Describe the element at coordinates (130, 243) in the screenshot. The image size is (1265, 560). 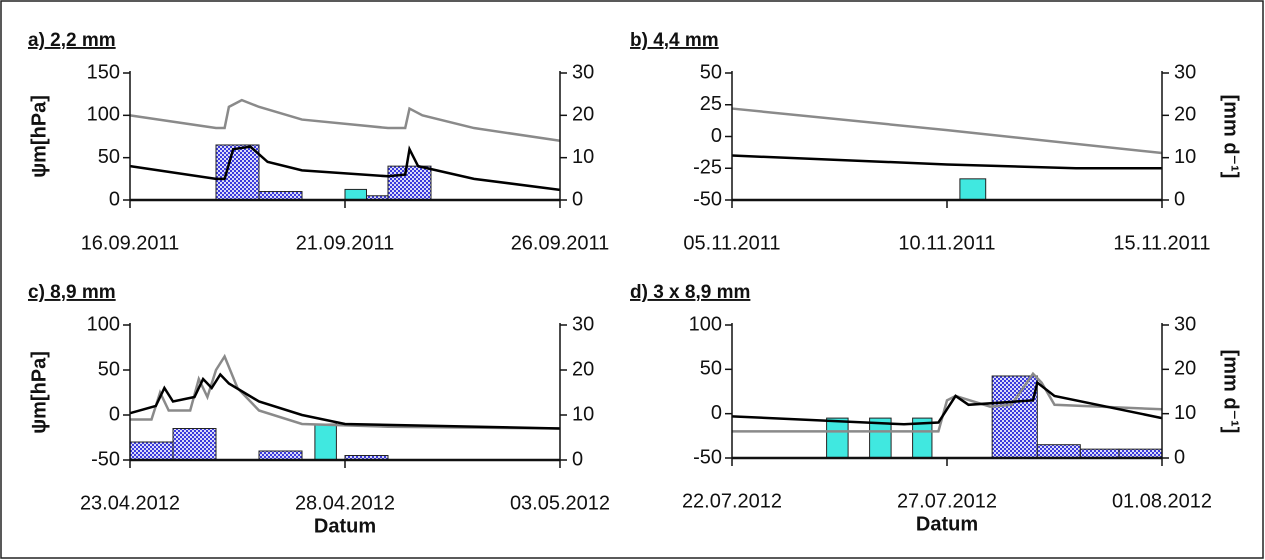
I see `x-tick-label: 16.09.2011` at that location.